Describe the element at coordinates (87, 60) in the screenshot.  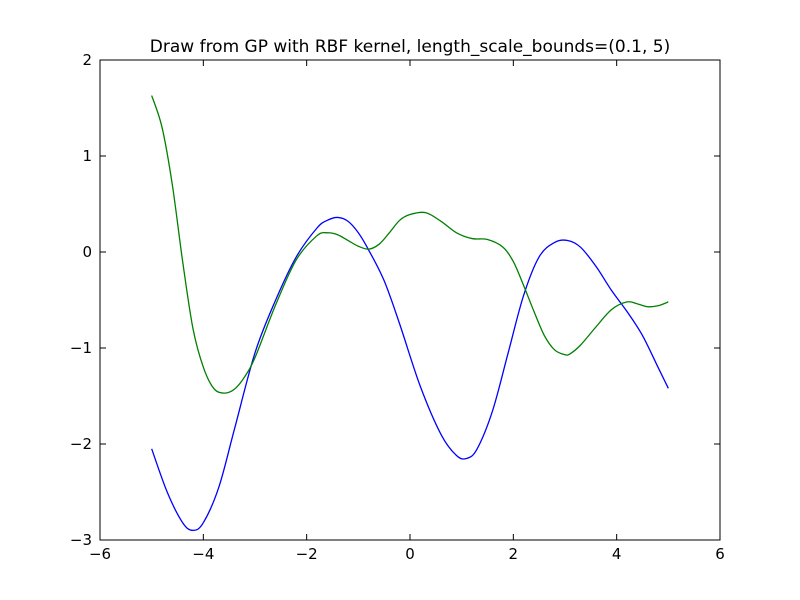
I see `y-tick-label: 2` at that location.